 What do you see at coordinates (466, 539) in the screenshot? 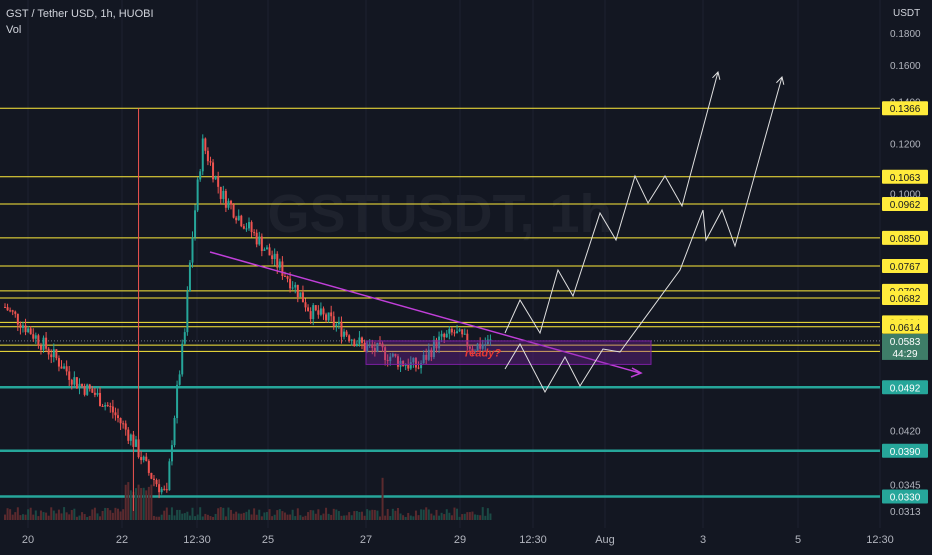
I see `time-axis` at bounding box center [466, 539].